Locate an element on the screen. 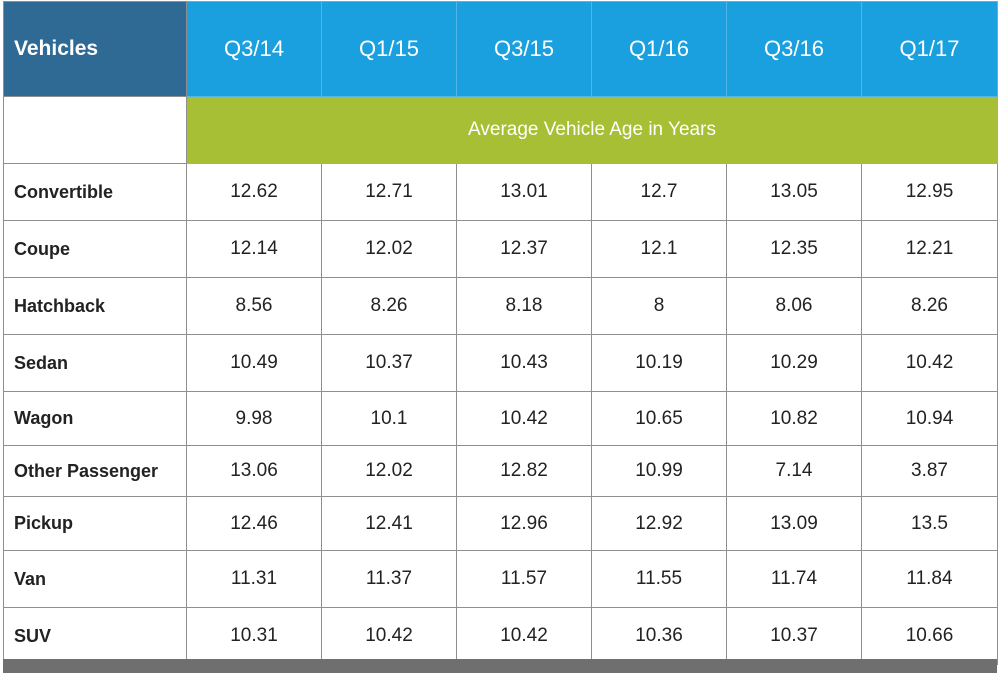 Image resolution: width=1000 pixels, height=676 pixels. quarter-header-q1-15: Q1/15 is located at coordinates (389, 49).